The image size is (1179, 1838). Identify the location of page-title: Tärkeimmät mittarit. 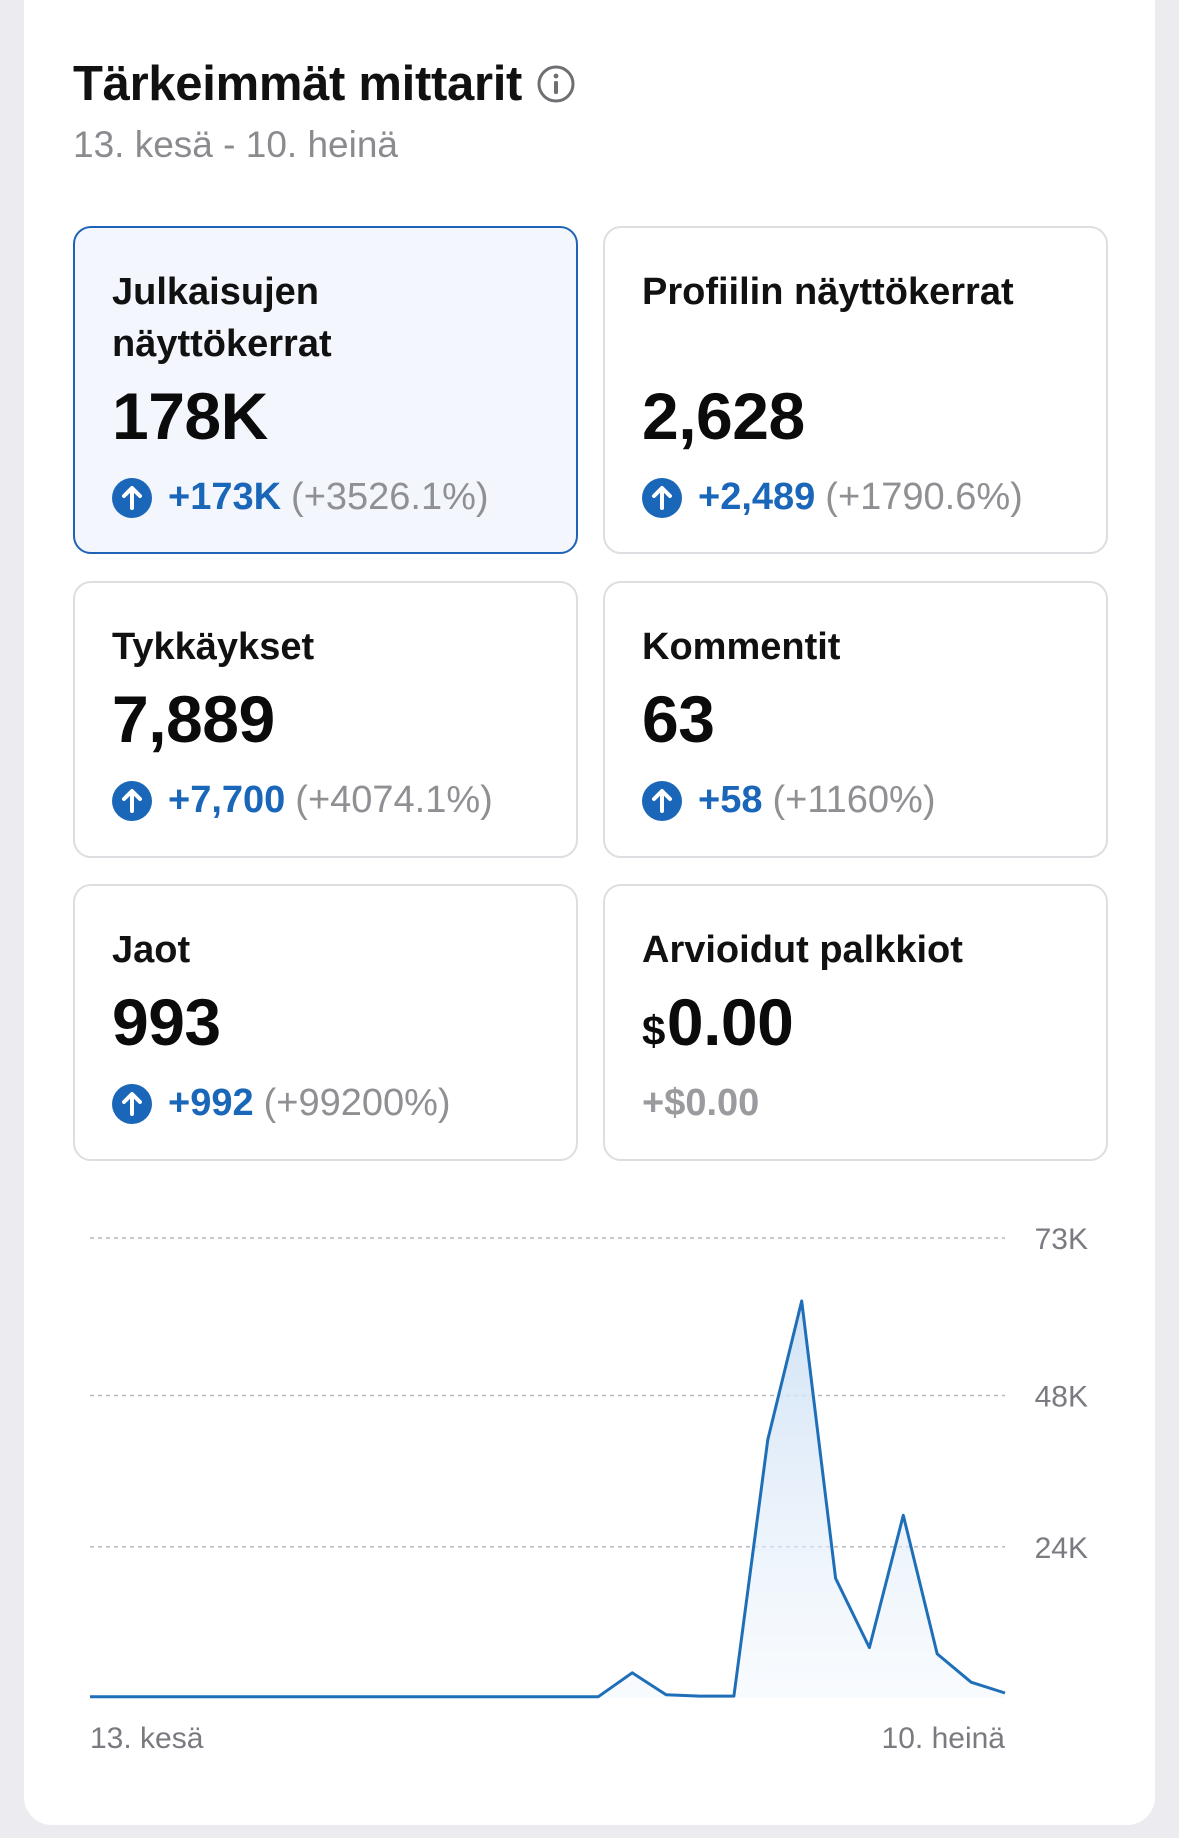
(298, 84).